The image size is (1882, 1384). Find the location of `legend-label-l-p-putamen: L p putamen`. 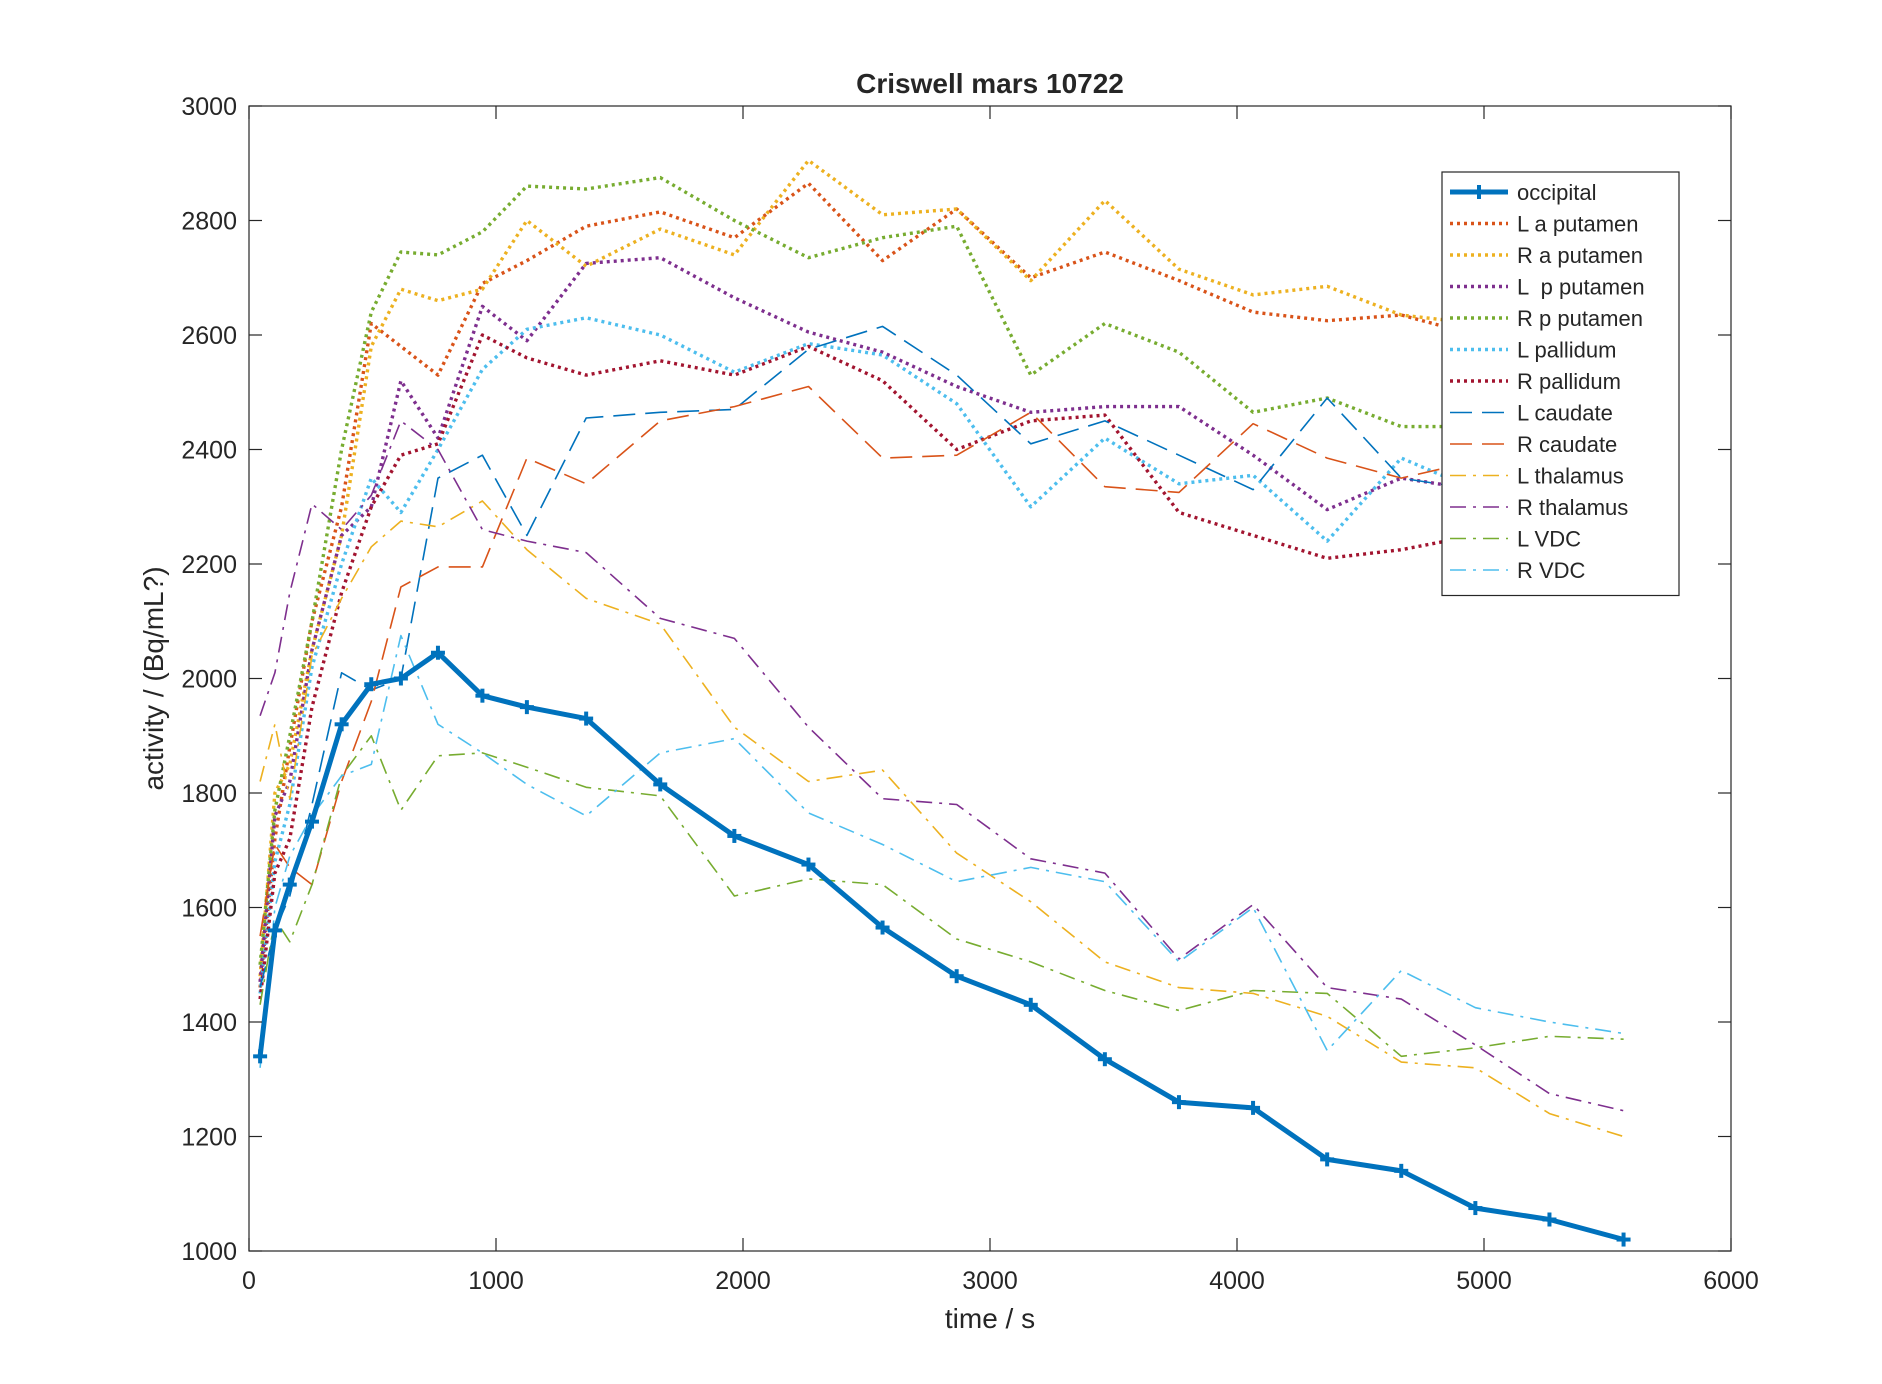

legend-label-l-p-putamen: L p putamen is located at coordinates (1581, 287).